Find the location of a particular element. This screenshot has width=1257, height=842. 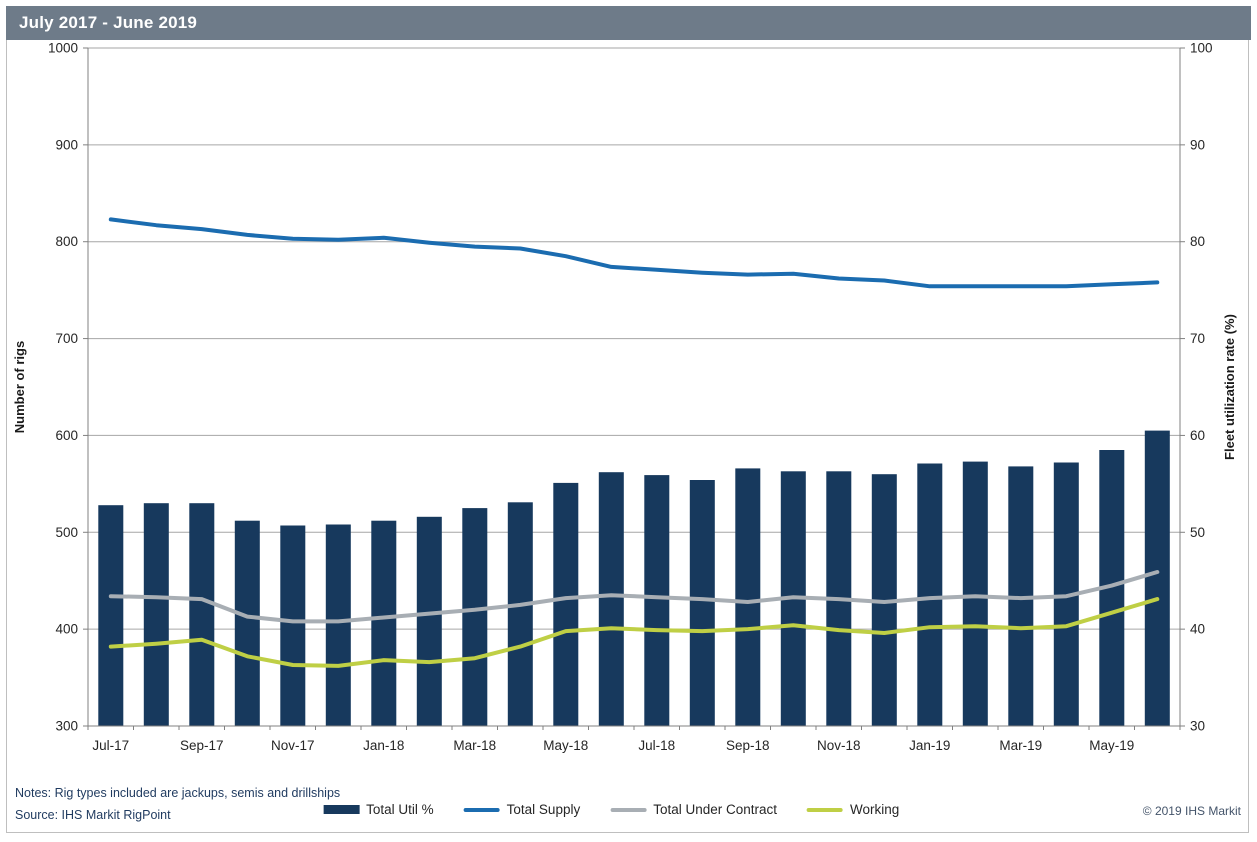

source-text: Source: IHS Markit RigPoint is located at coordinates (93, 815).